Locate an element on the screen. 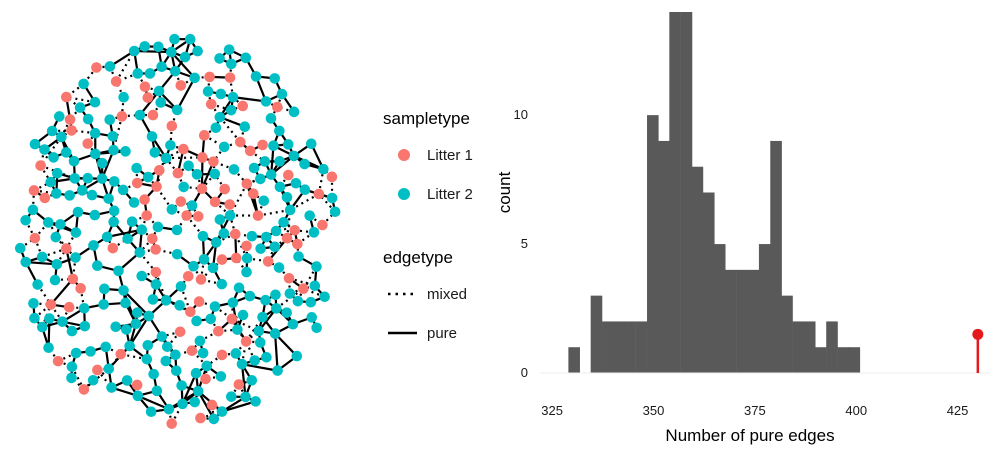 The image size is (1000, 453). x-tick-label: 350 is located at coordinates (654, 410).